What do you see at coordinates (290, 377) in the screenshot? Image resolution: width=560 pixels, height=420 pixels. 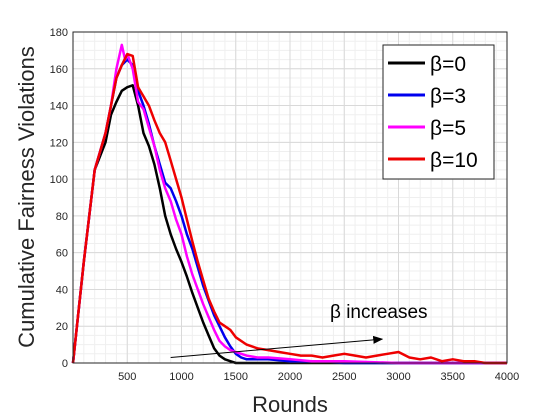 I see `x-tick-label: 2000` at bounding box center [290, 377].